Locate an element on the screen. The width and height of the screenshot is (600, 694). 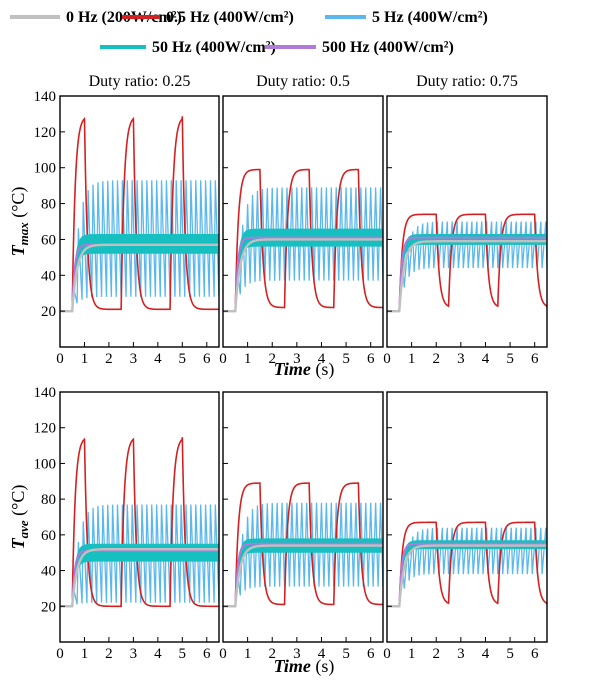
y-axis-label: Tave (°C) is located at coordinates (19, 517).